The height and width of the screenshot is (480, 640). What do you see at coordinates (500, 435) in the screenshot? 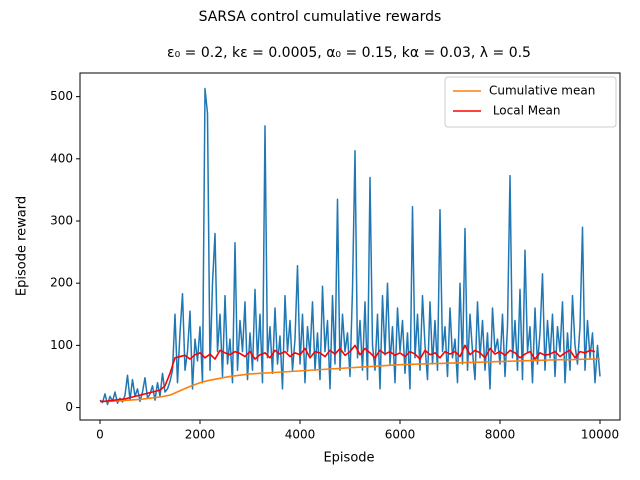
I see `x-tick-label: 8000` at bounding box center [500, 435].